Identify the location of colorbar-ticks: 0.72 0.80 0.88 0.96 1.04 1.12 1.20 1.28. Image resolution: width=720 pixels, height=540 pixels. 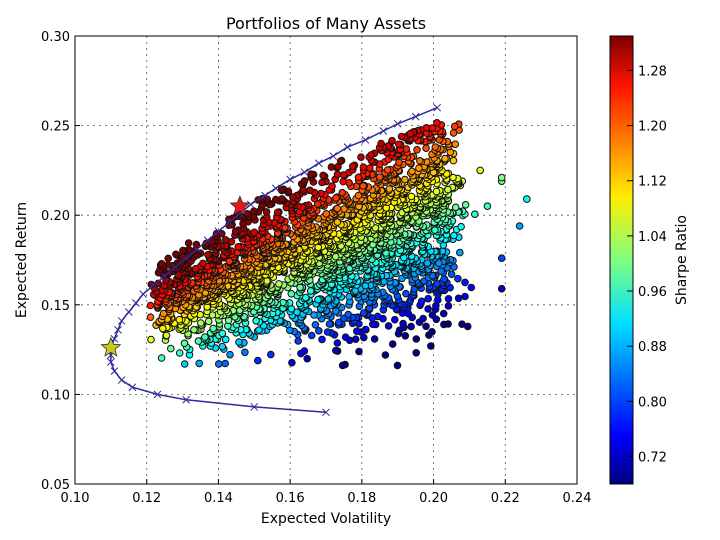
(647, 264).